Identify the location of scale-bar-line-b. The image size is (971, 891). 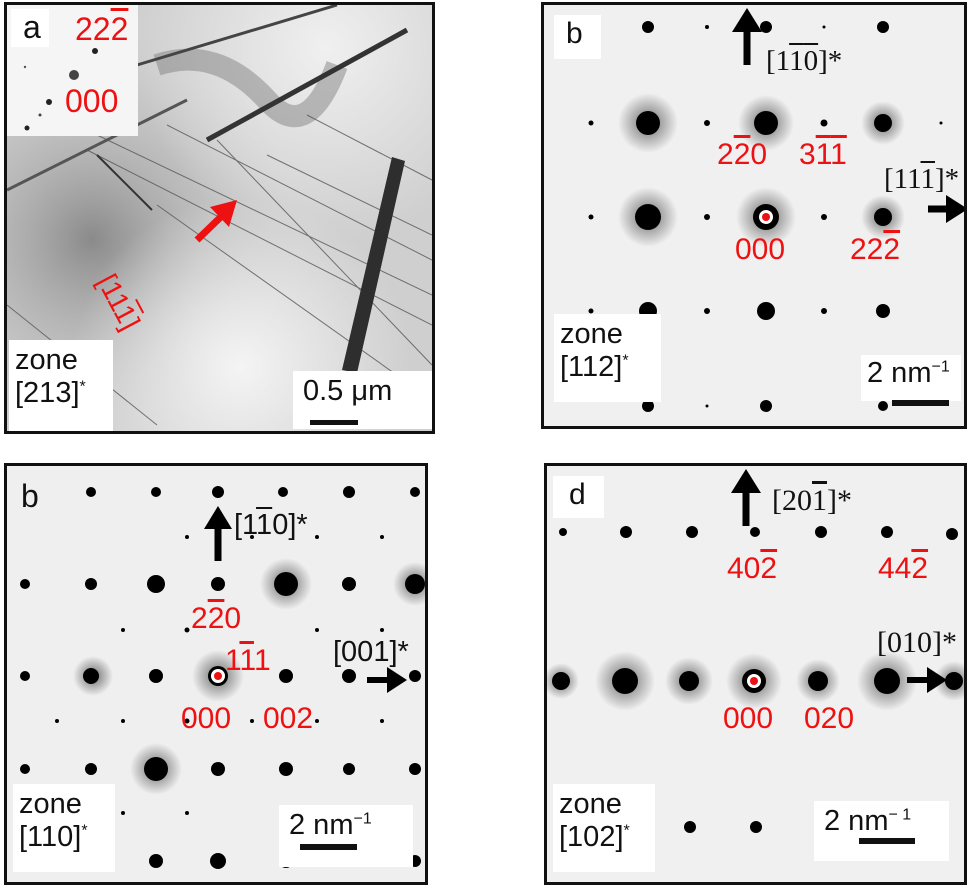
(328, 847).